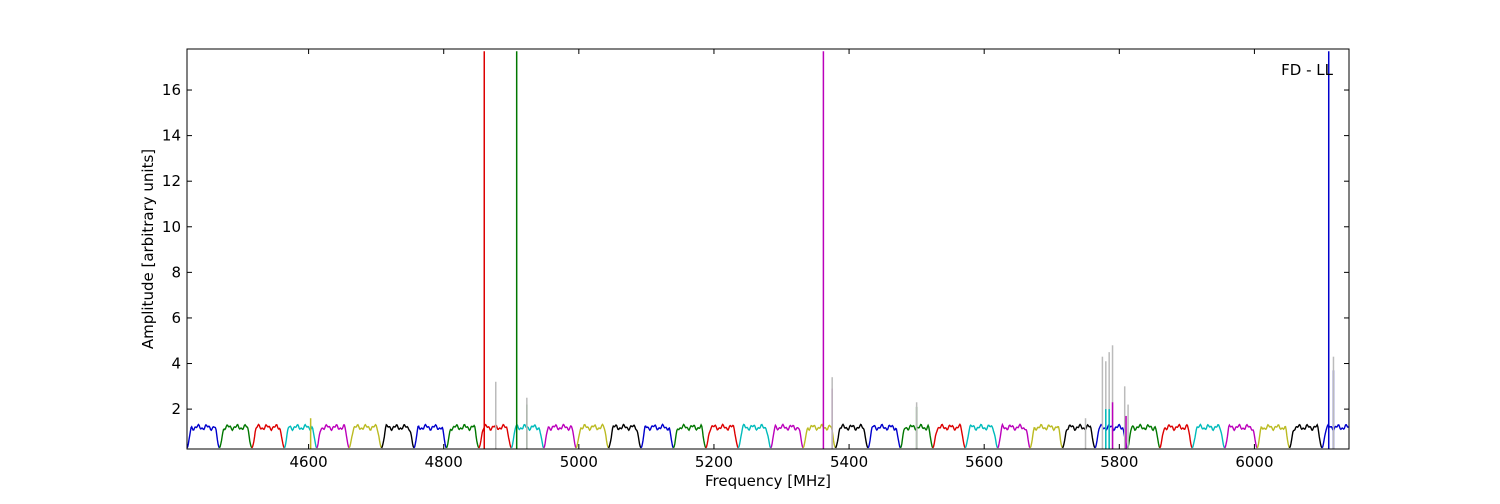 Image resolution: width=1500 pixels, height=504 pixels. I want to click on x-tick-label: 5400, so click(849, 462).